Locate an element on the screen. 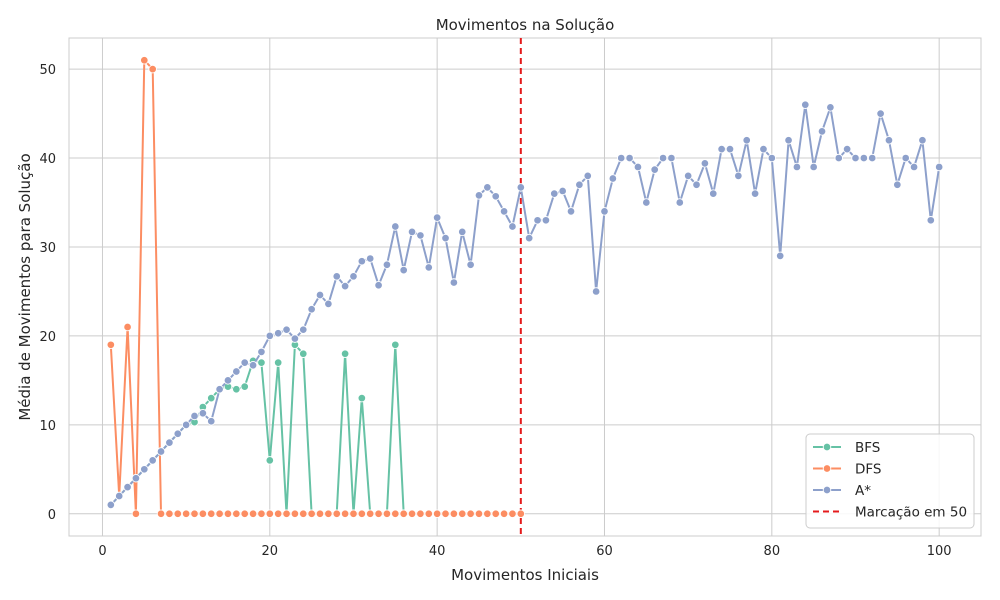  x-tick-label: 80 is located at coordinates (772, 551).